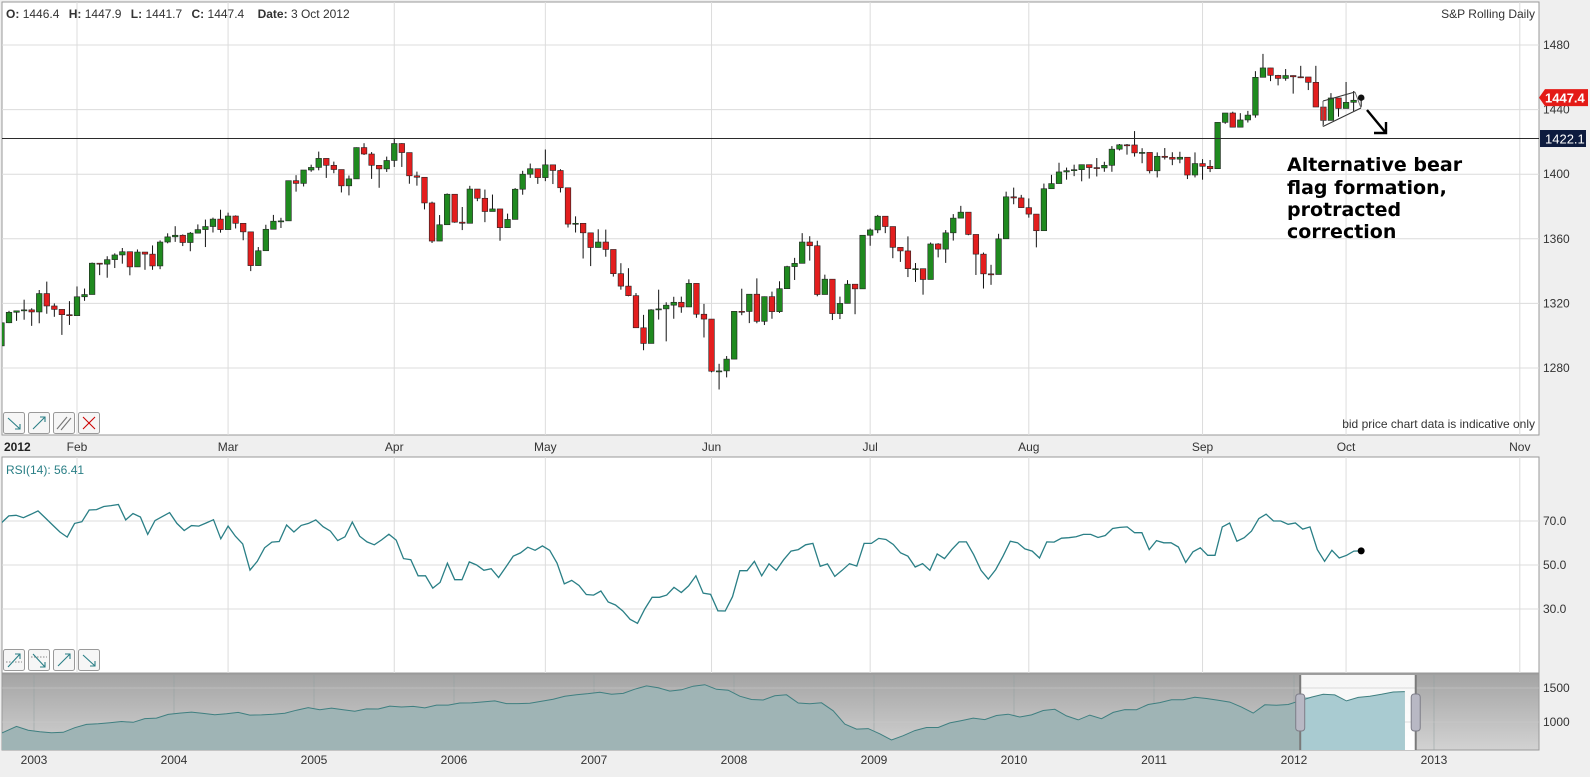  Describe the element at coordinates (1415, 712) in the screenshot. I see `navigator-right-handle` at that location.